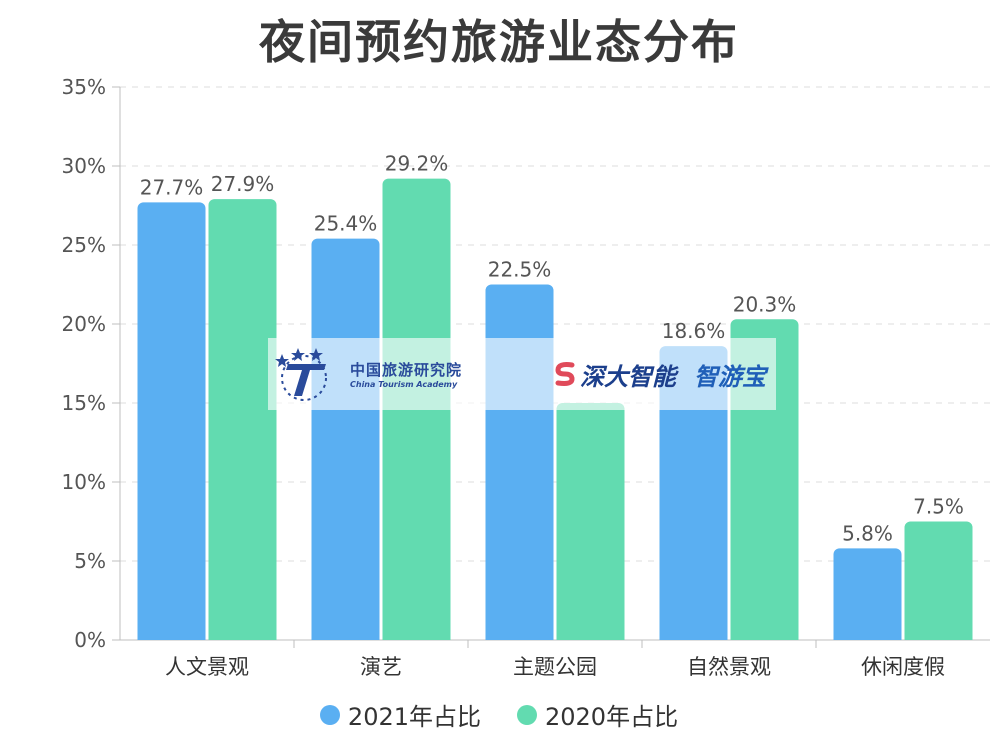 This screenshot has height=738, width=998. I want to click on x-tick-label: 人文景观, so click(207, 667).